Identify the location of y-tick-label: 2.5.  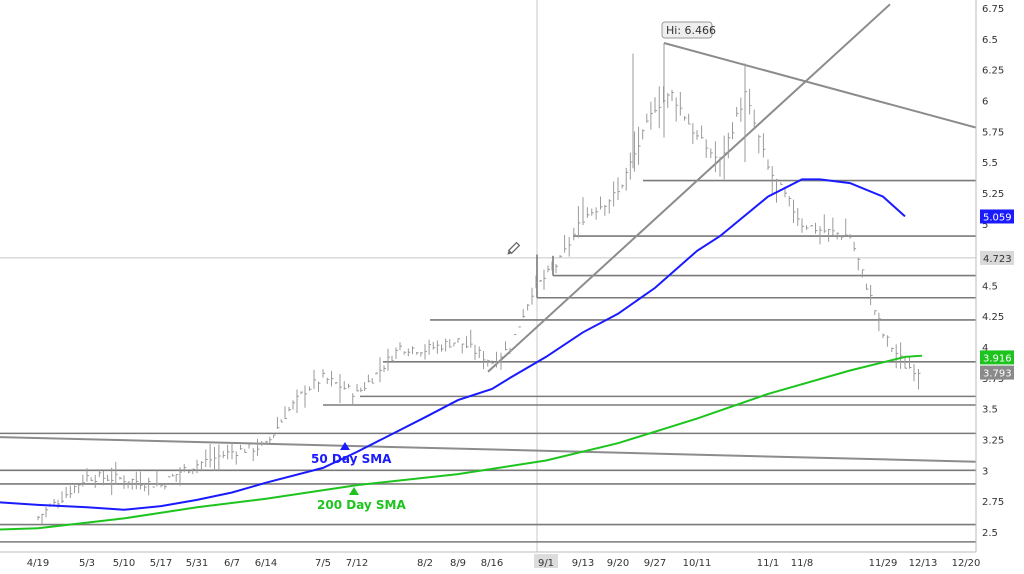
(990, 533).